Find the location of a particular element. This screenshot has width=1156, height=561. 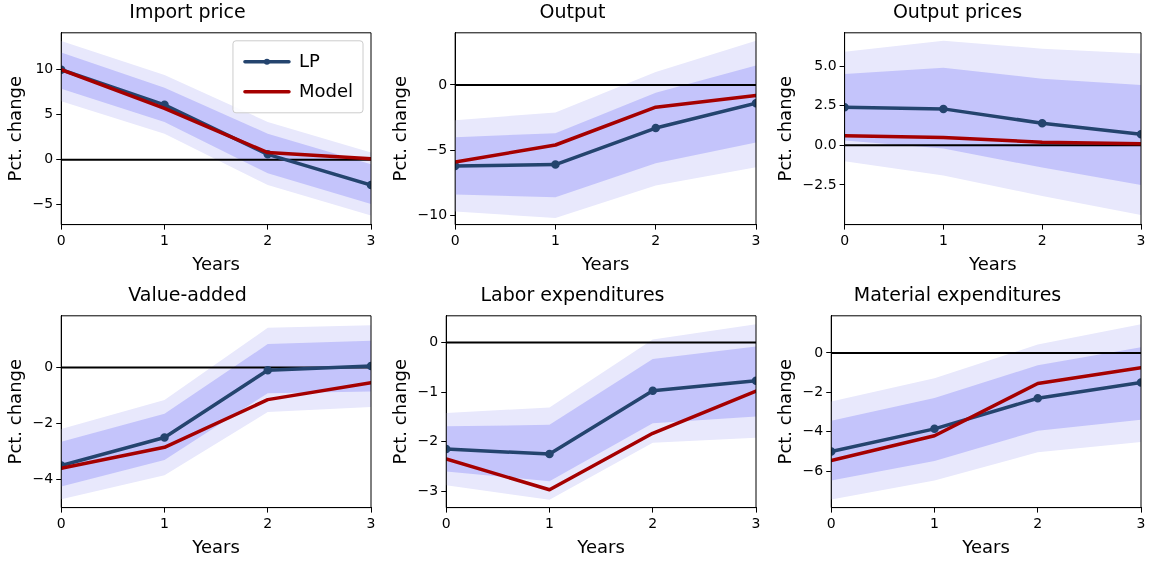

y-tick-label: 5.0 is located at coordinates (825, 64).